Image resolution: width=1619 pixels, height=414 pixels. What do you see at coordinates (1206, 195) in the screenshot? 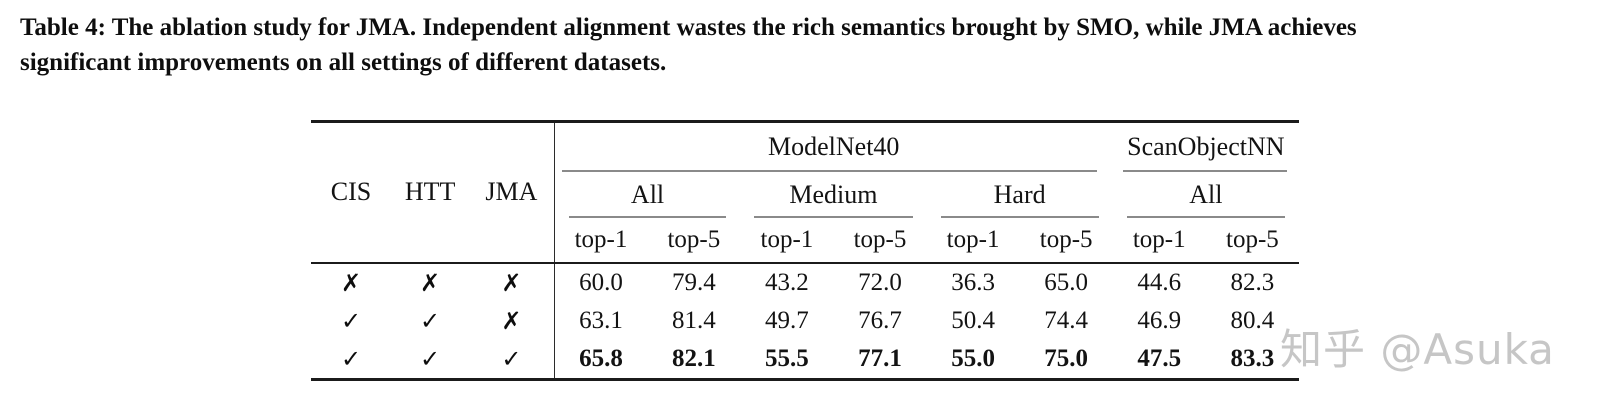
I see `subgroup-header-sonn-all: All` at bounding box center [1206, 195].